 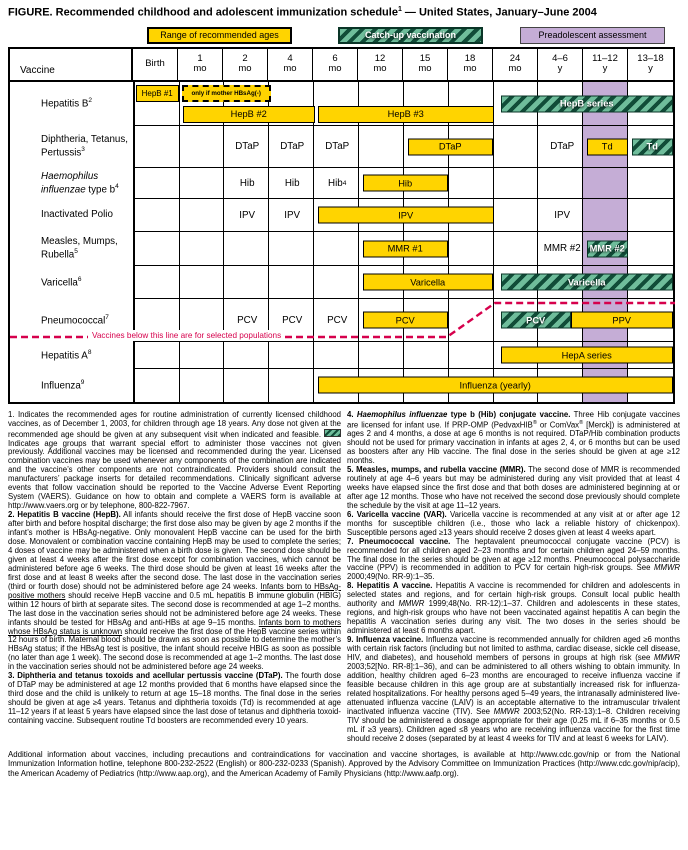 I want to click on age-column-header: 1 mo, so click(x=200, y=64).